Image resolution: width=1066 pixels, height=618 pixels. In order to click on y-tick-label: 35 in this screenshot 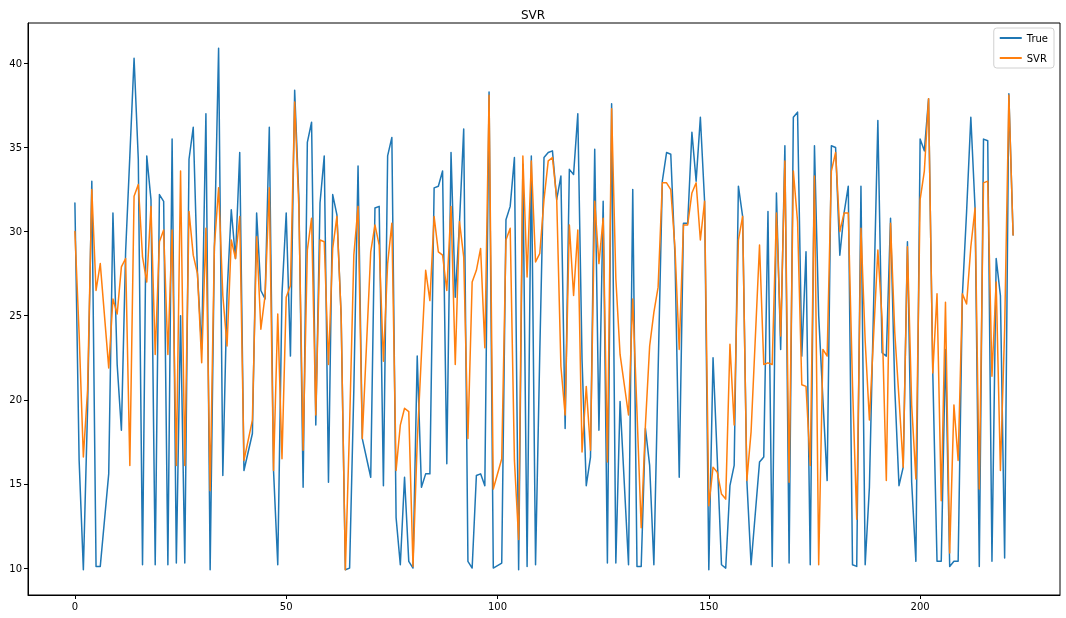, I will do `click(15, 147)`.